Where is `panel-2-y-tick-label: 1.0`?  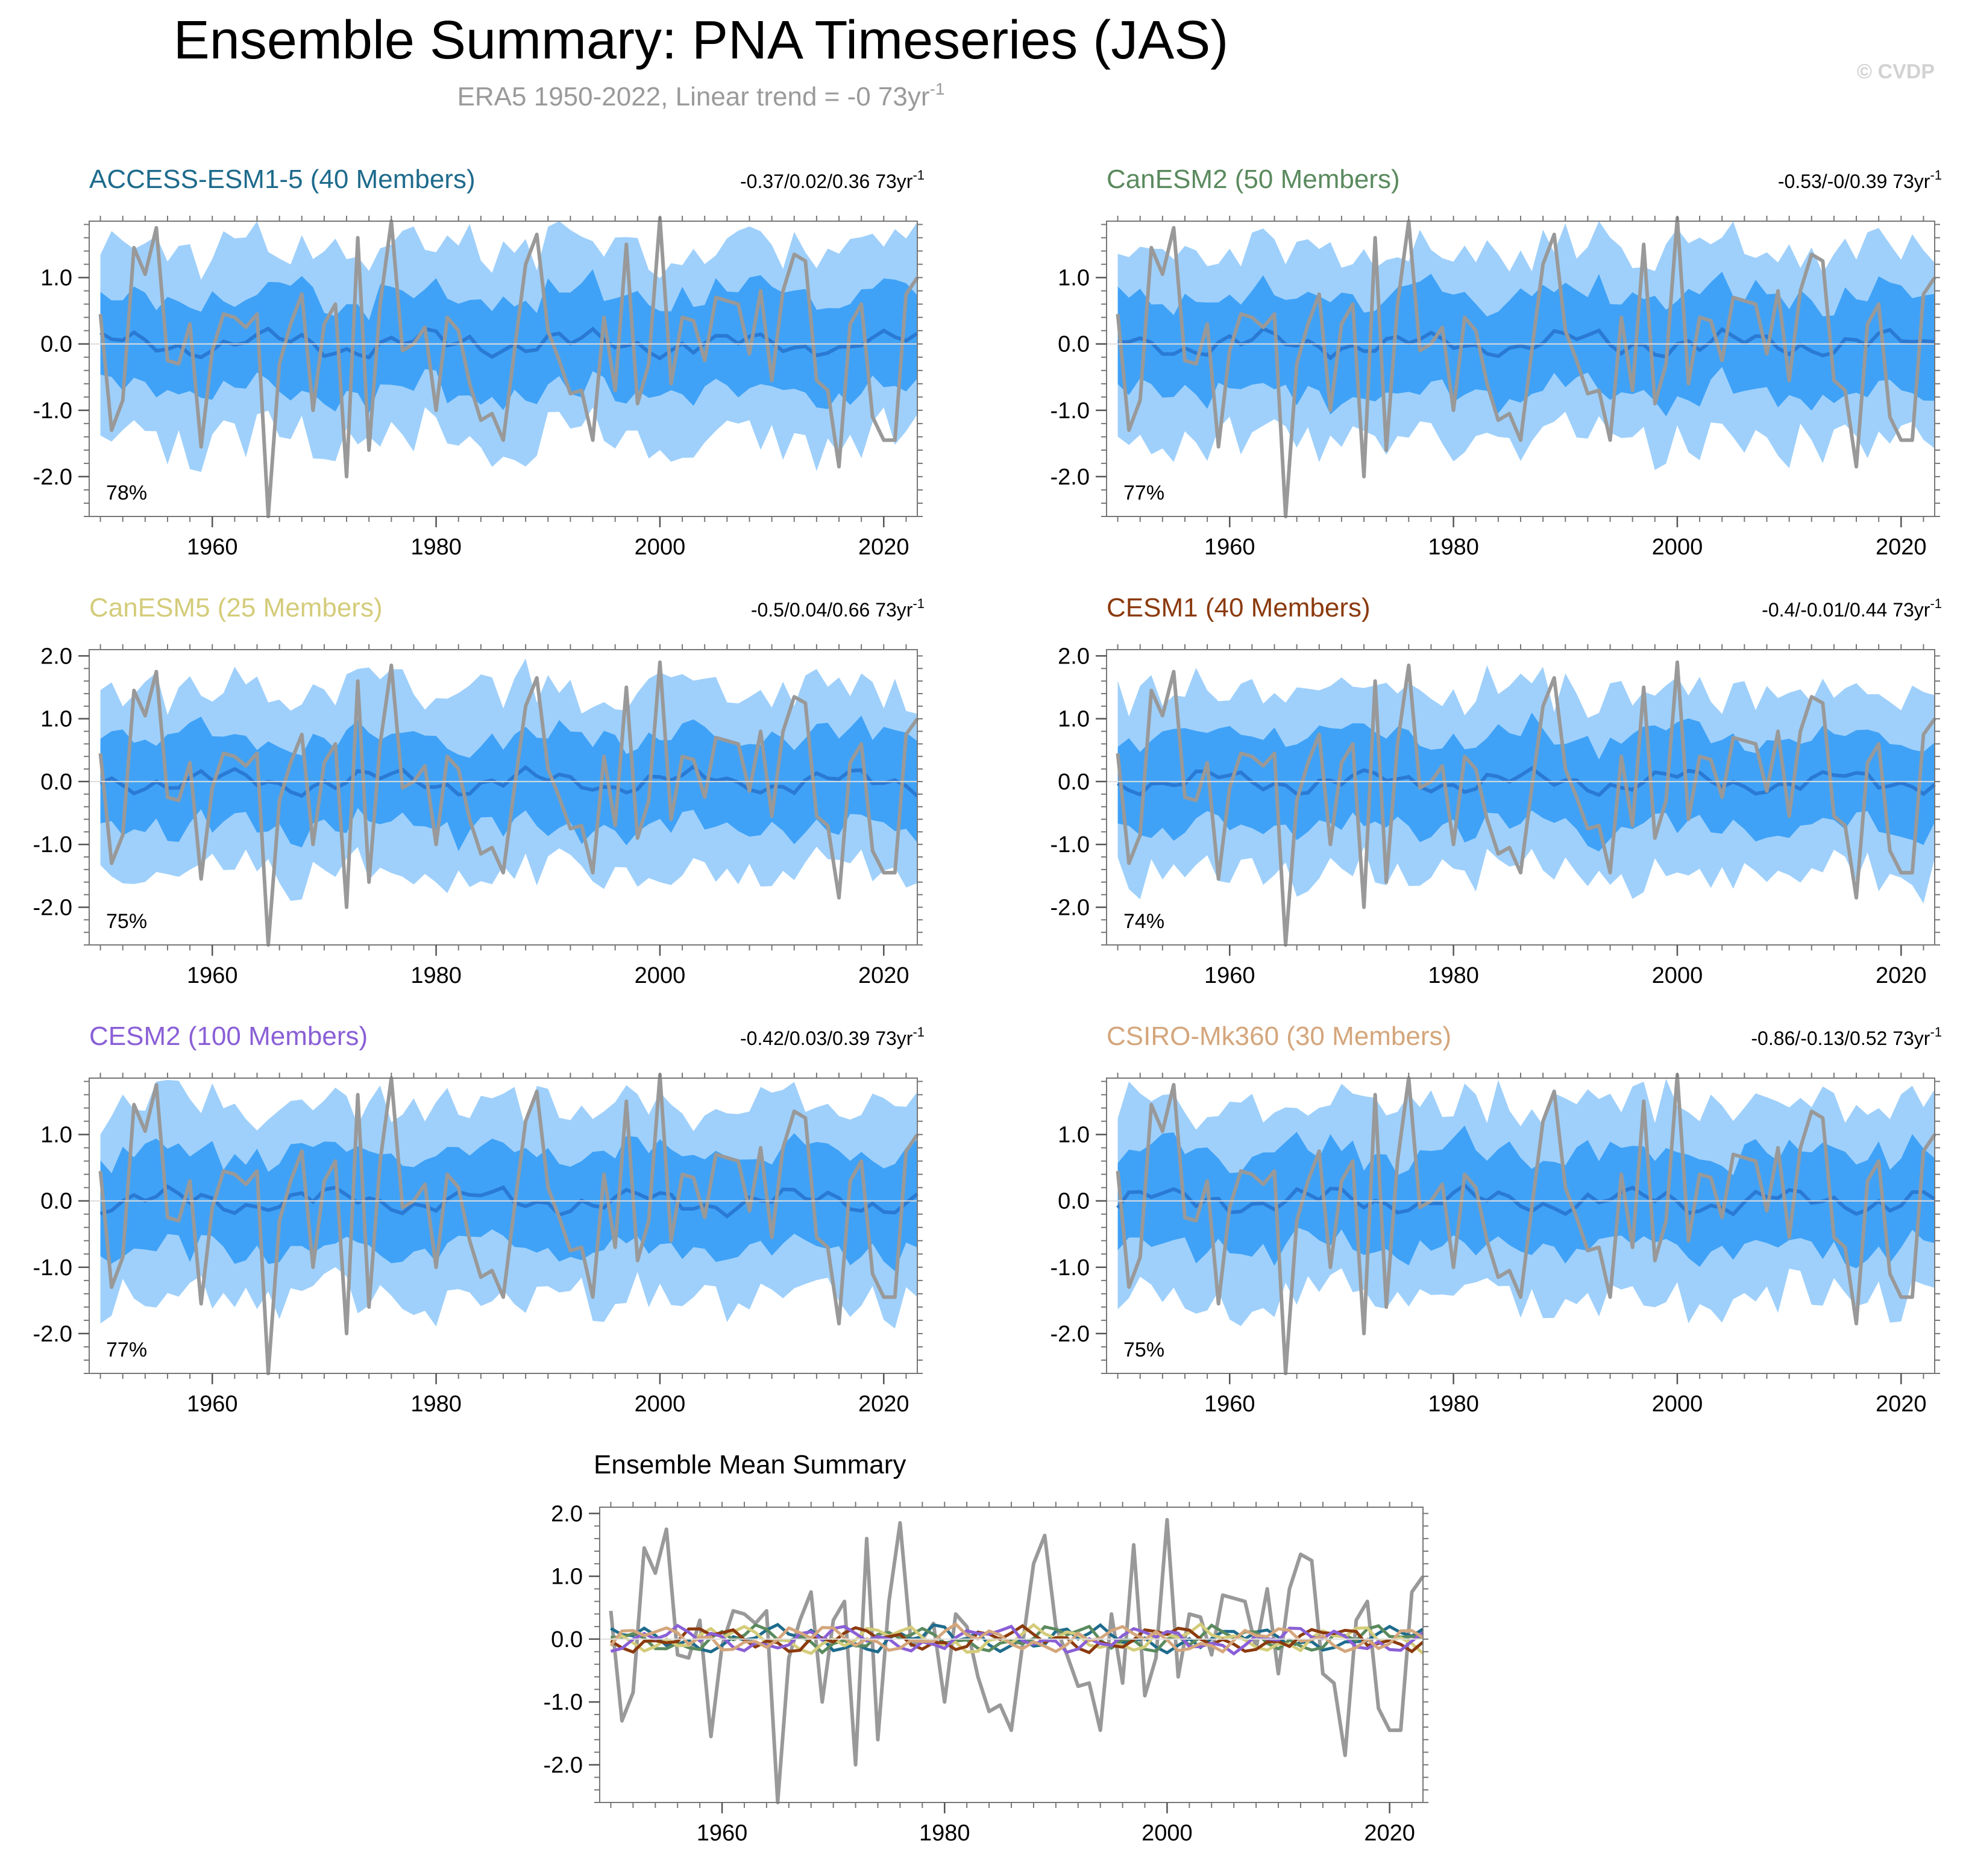
panel-2-y-tick-label: 1.0 is located at coordinates (1074, 278).